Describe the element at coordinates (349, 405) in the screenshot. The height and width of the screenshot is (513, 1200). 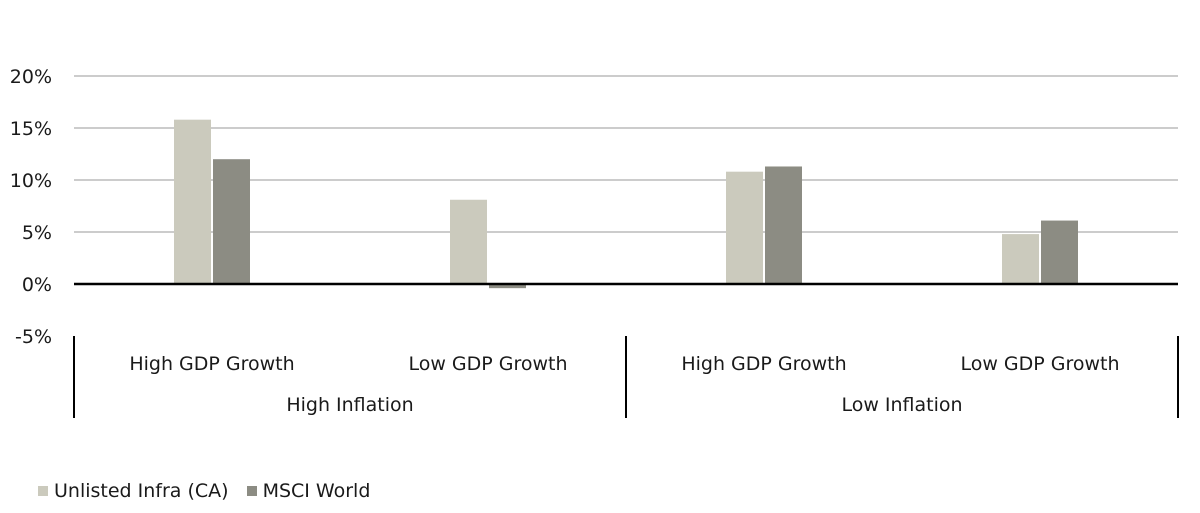
I see `group-label: High Inflation` at that location.